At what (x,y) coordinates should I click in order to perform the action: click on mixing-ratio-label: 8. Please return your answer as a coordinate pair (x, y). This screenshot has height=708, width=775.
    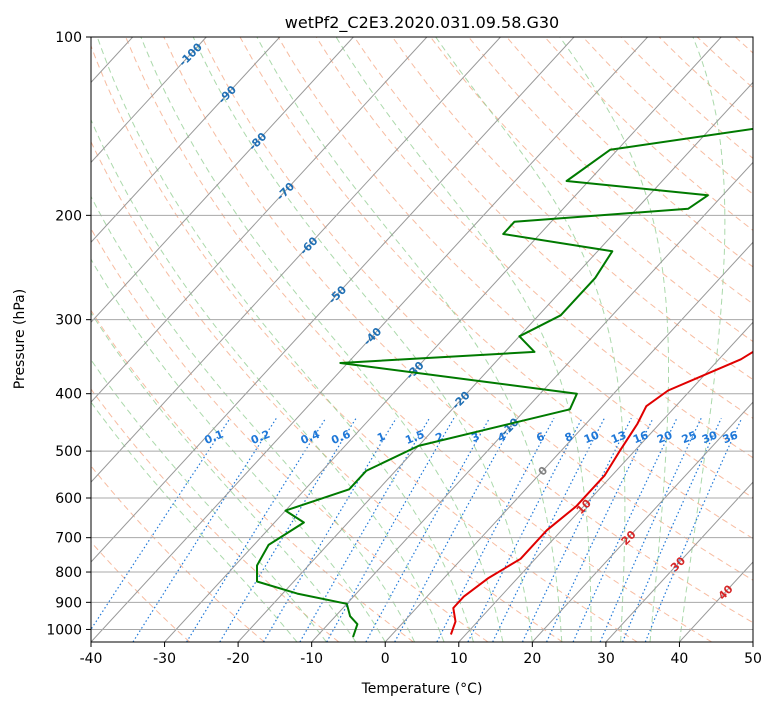
    Looking at the image, I should click on (569, 437).